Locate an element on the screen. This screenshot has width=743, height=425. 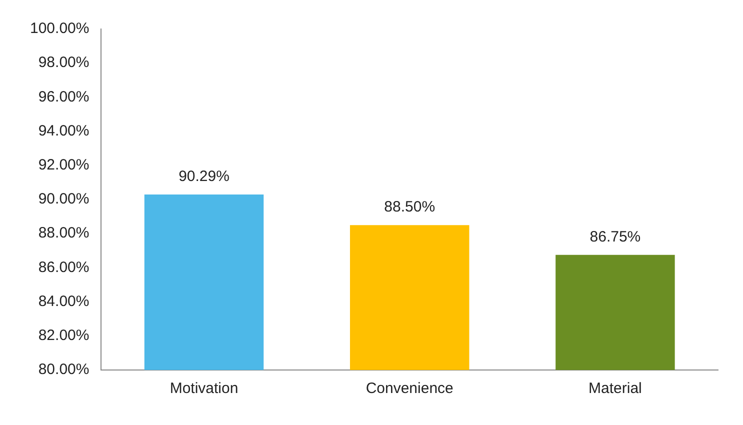
data-label: 90.29% is located at coordinates (204, 177).